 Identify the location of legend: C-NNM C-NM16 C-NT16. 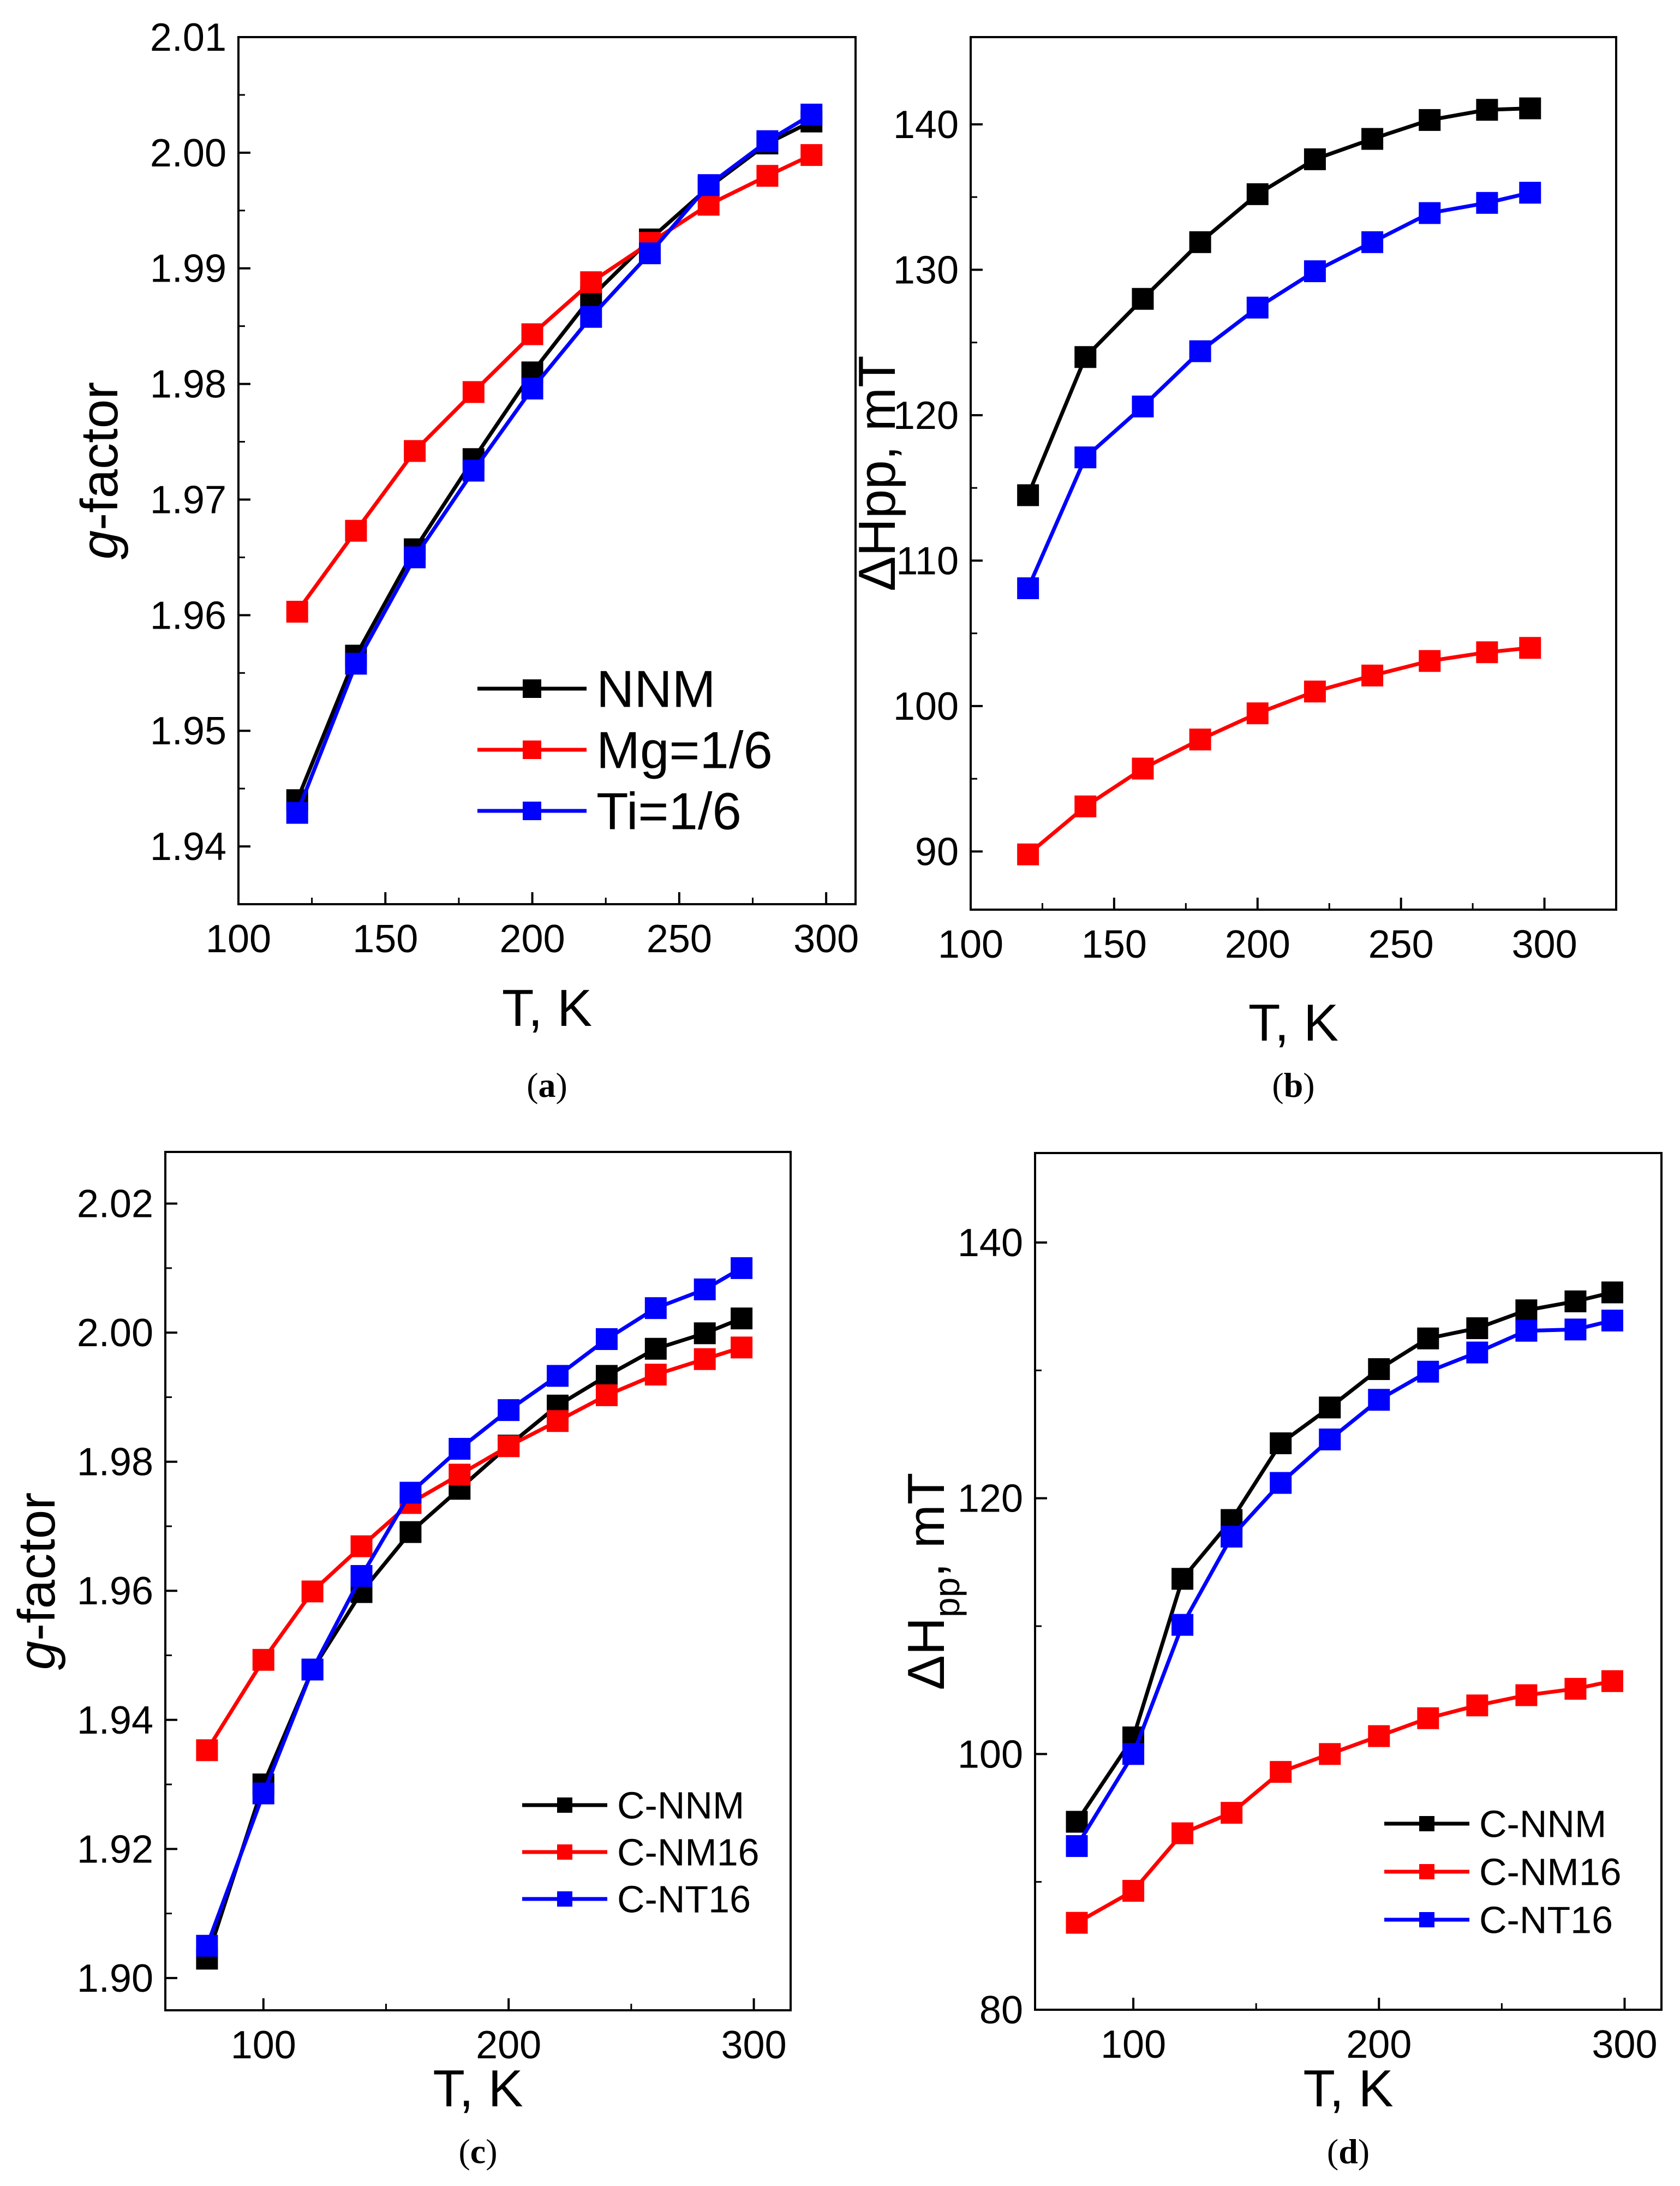
(1503, 1872).